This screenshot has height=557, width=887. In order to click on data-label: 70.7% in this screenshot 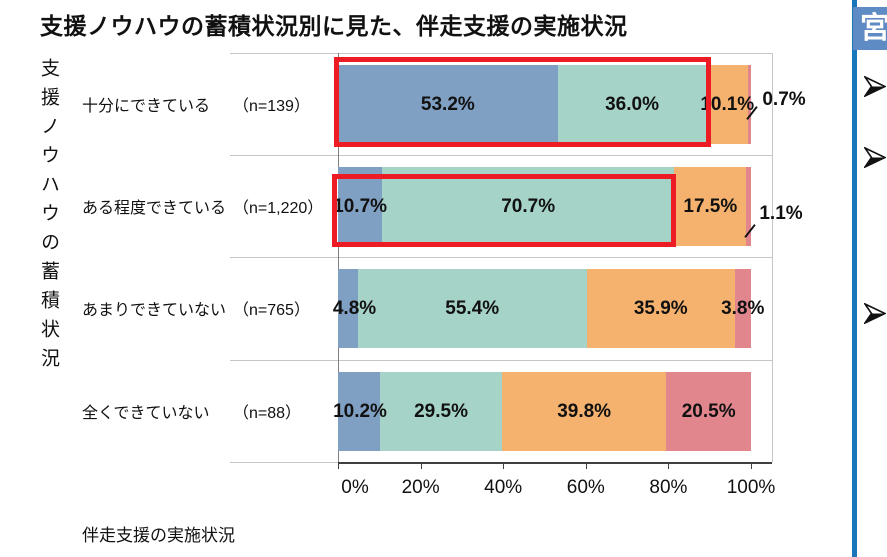, I will do `click(528, 206)`.